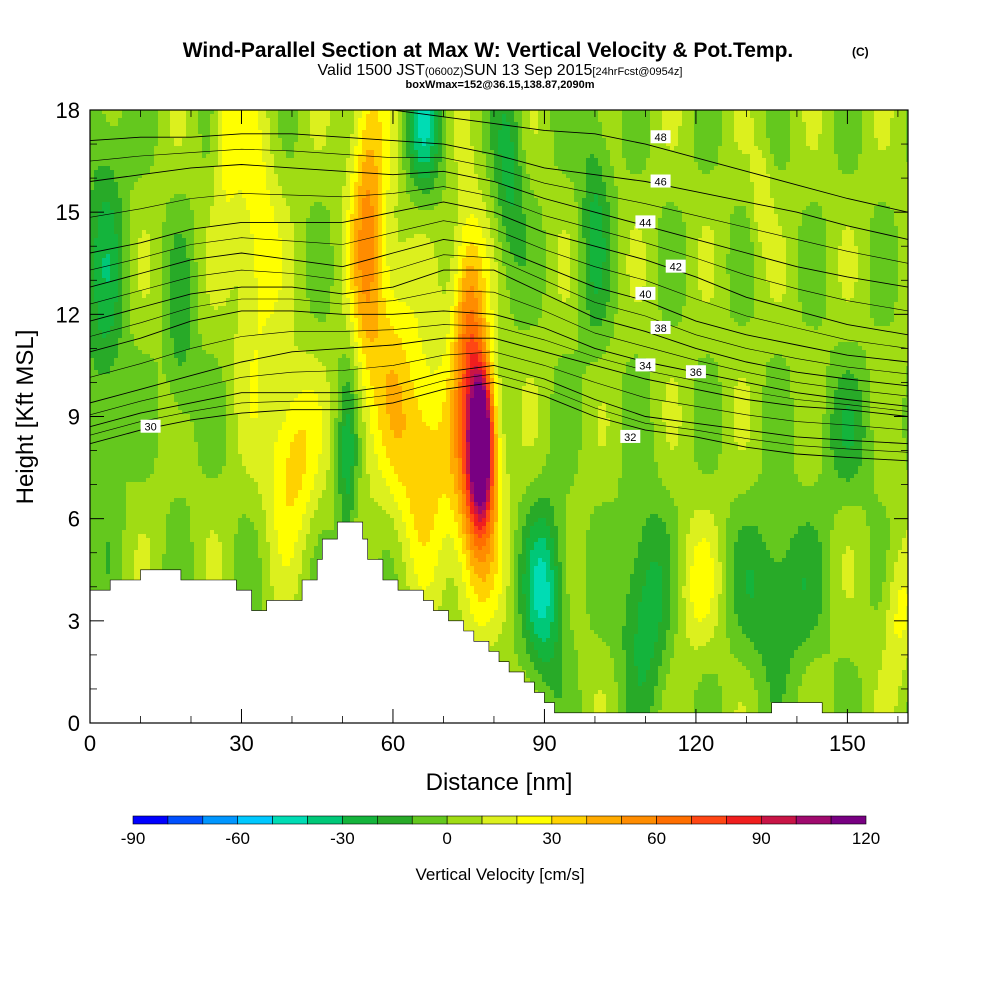 The height and width of the screenshot is (1000, 1000). I want to click on colorbar-tick-label: 90, so click(761, 838).